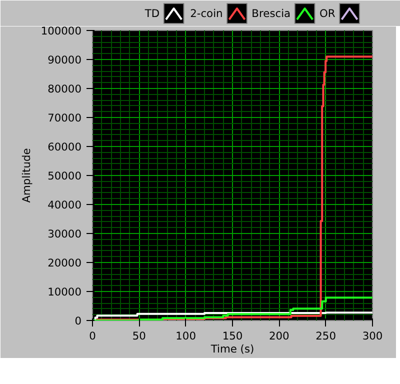 The image size is (400, 384). Describe the element at coordinates (65, 205) in the screenshot. I see `y-tick-label: 40000` at that location.